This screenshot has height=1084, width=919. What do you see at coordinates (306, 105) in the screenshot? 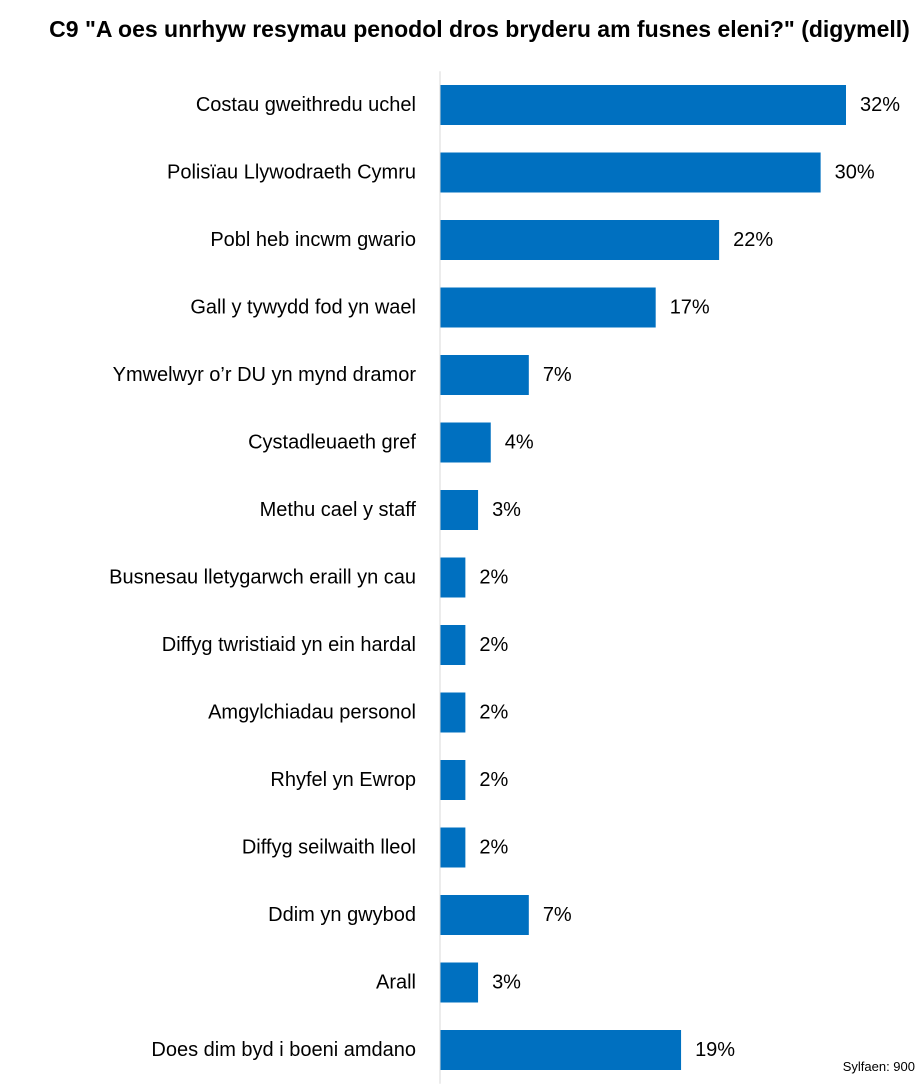
I see `category-label: Costau gweithredu uchel` at bounding box center [306, 105].